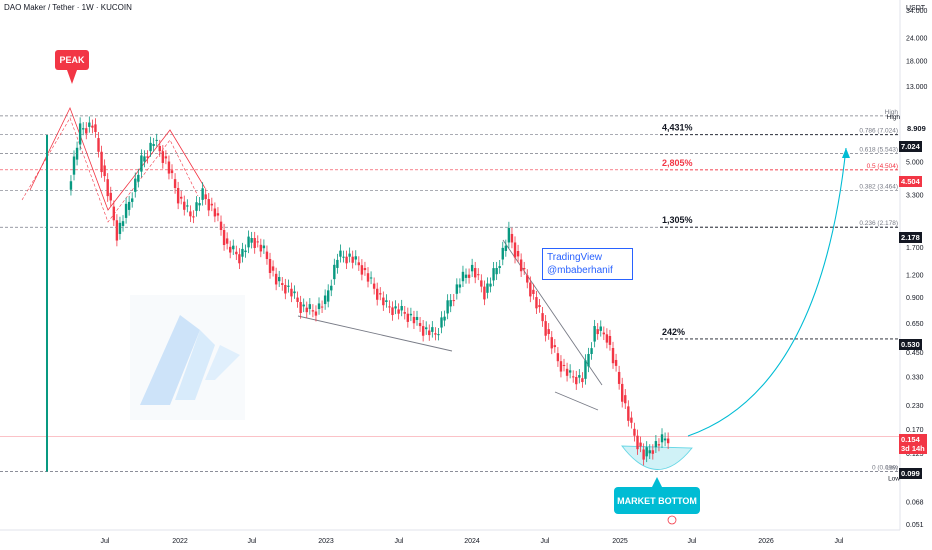 This screenshot has height=550, width=932. Describe the element at coordinates (878, 131) in the screenshot. I see `fib-level-label: 0.786 (7.024)` at that location.